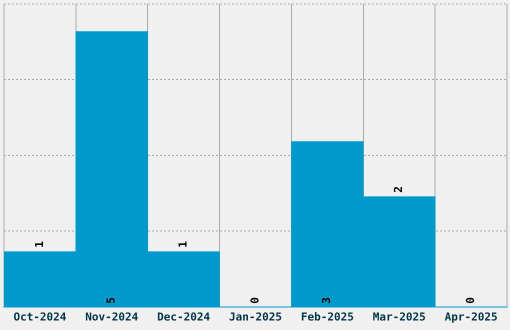  I want to click on x-tick-label: Jan-2025, so click(255, 317).